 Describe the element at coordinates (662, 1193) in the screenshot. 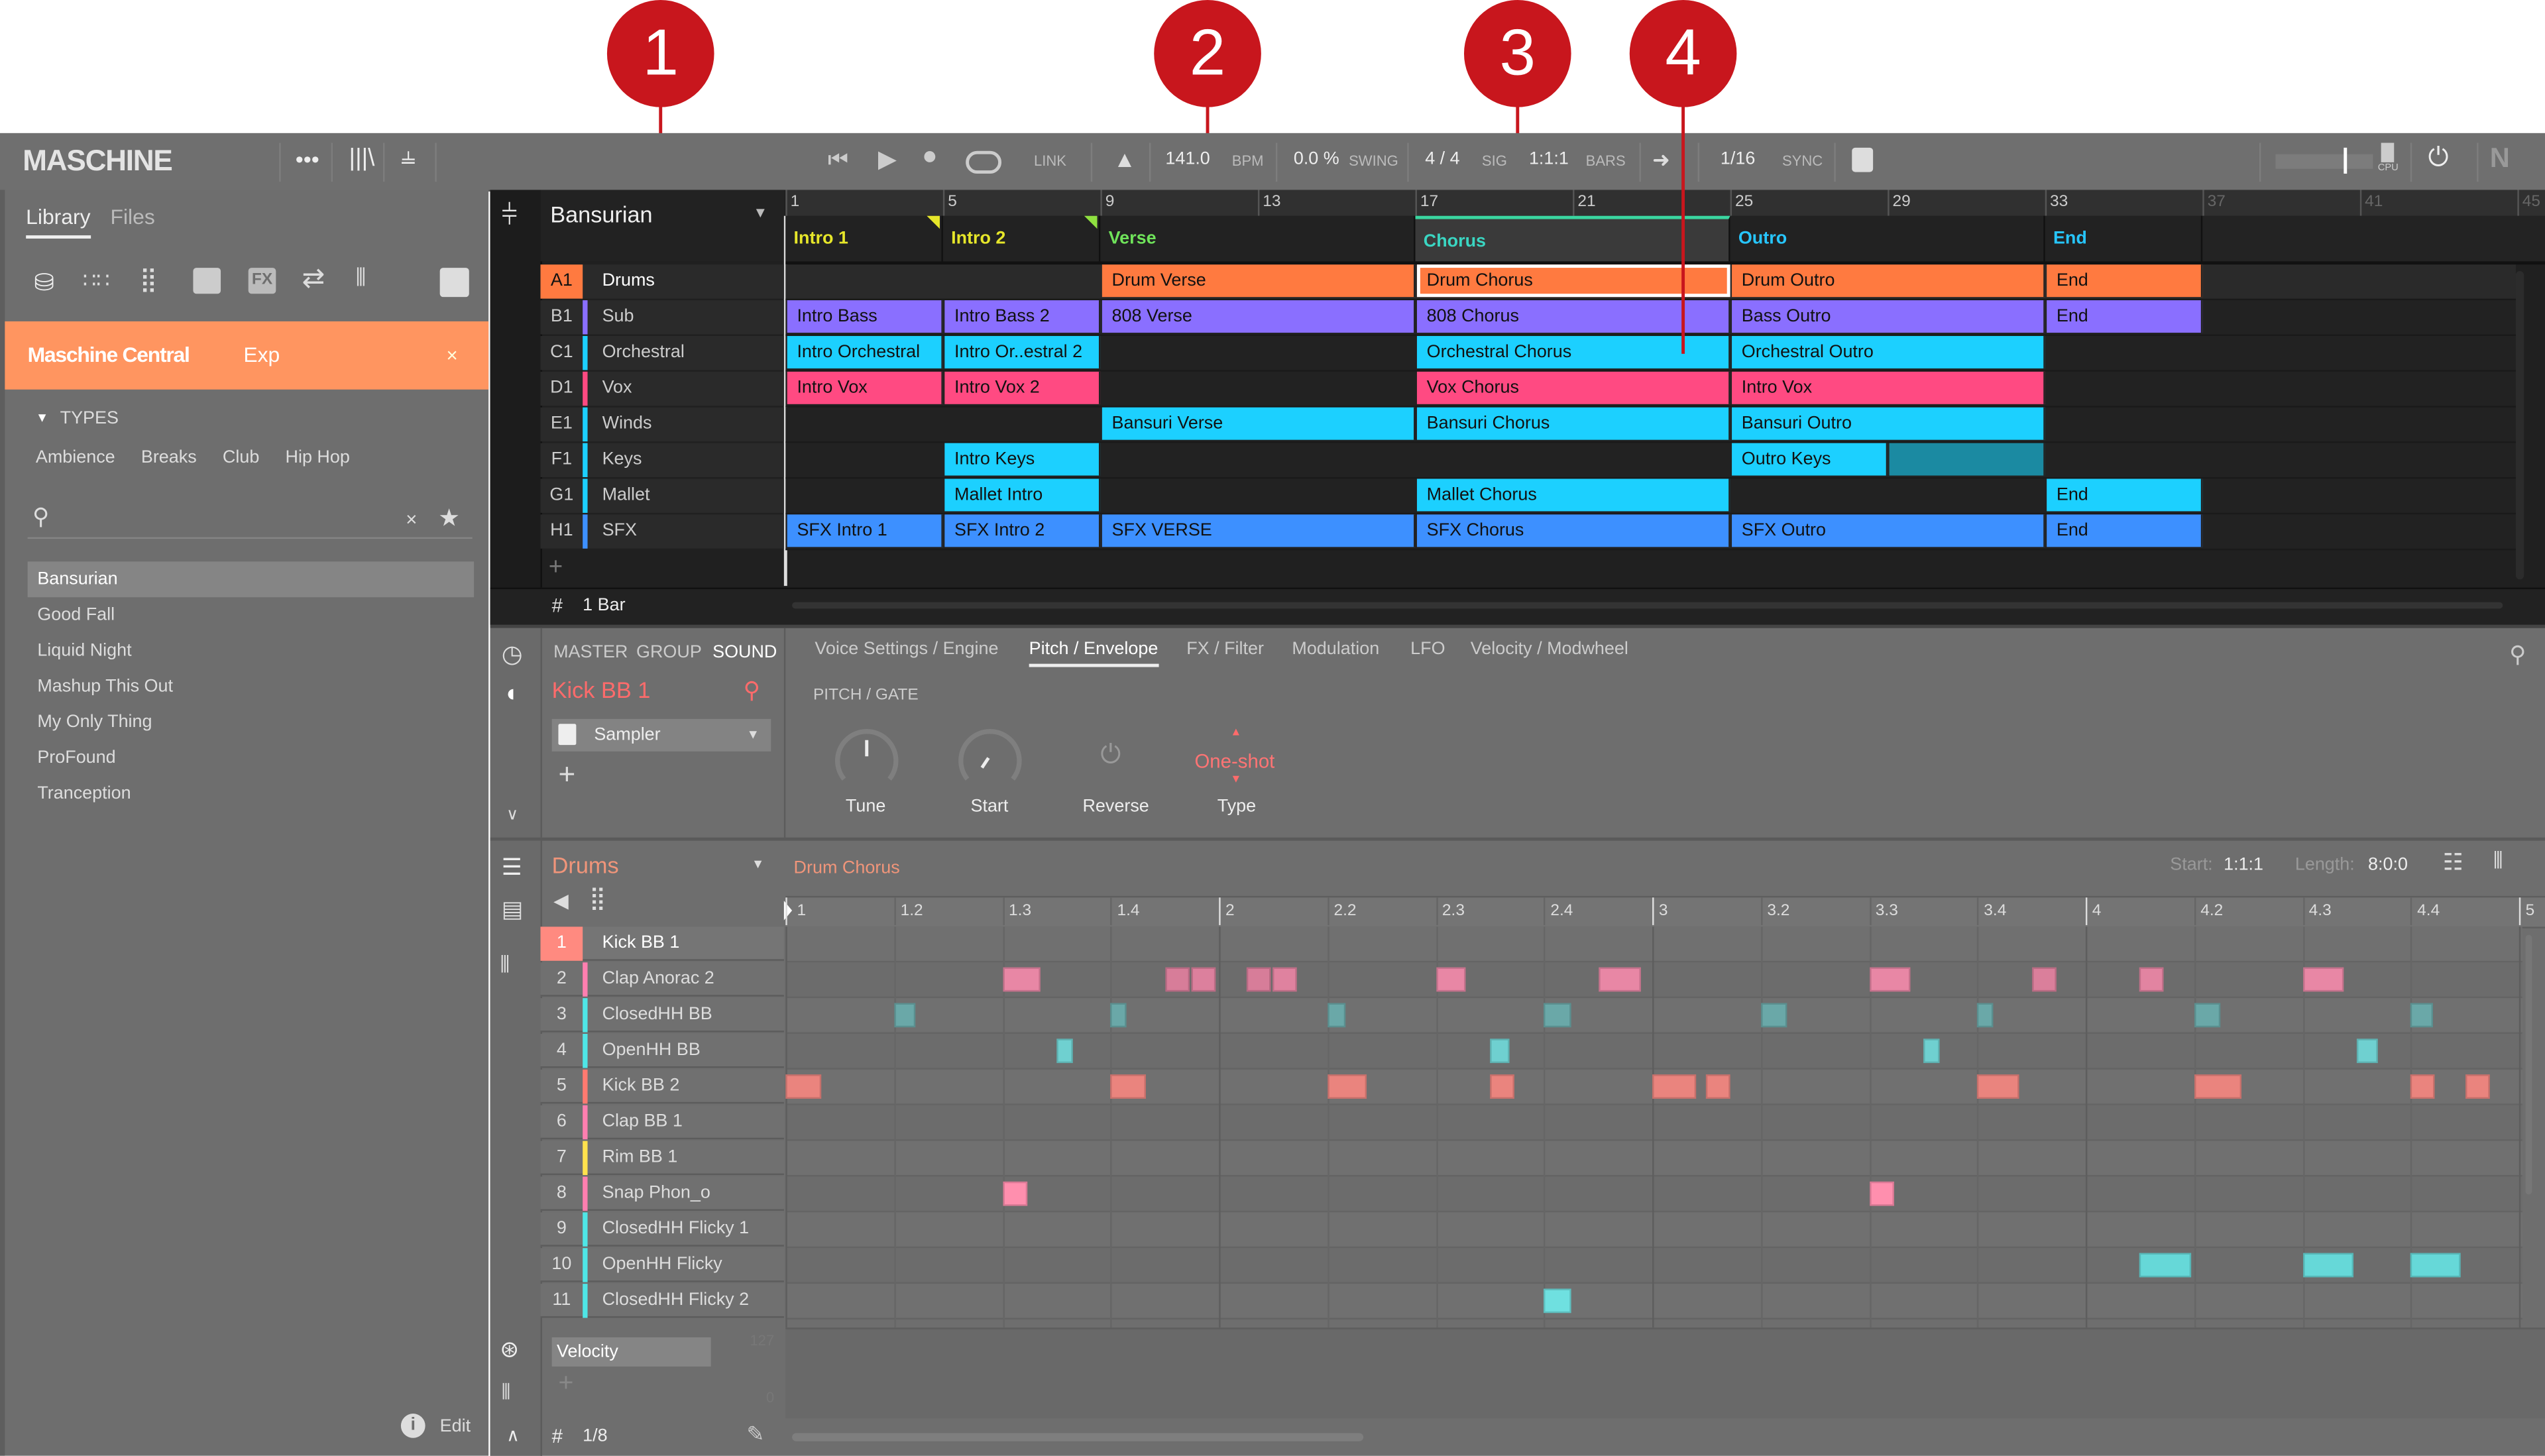

I see `sound-row: 8 Snap Phon_o` at that location.